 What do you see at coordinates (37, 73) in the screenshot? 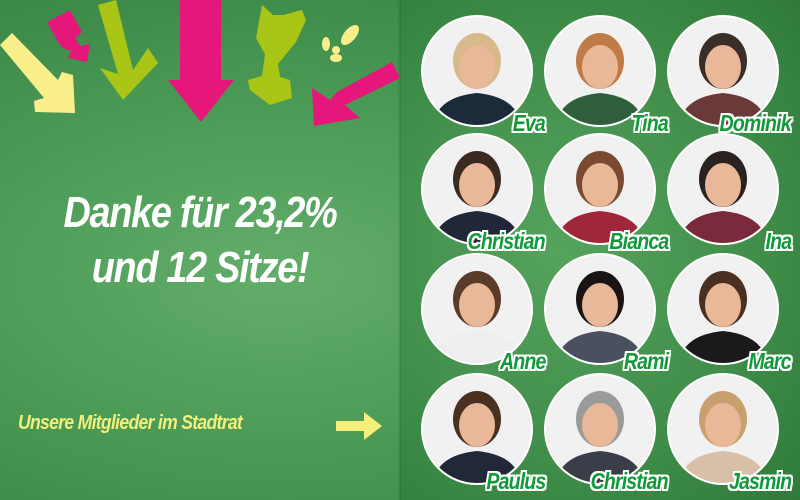
I see `yellow-arrow-icon` at bounding box center [37, 73].